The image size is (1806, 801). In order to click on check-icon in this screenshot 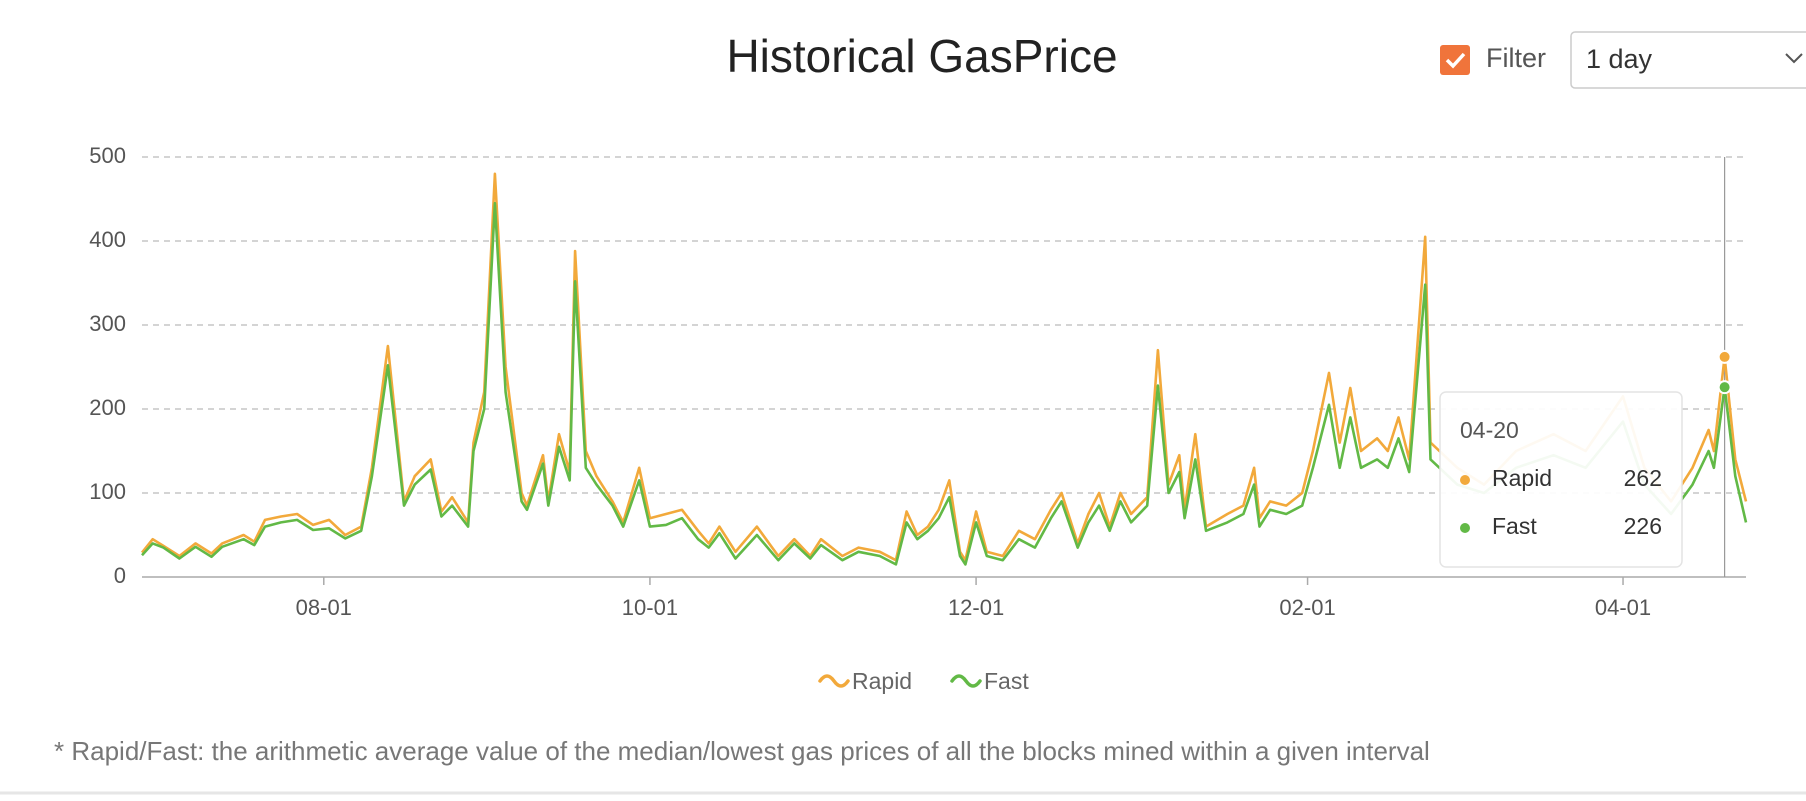, I will do `click(1455, 60)`.